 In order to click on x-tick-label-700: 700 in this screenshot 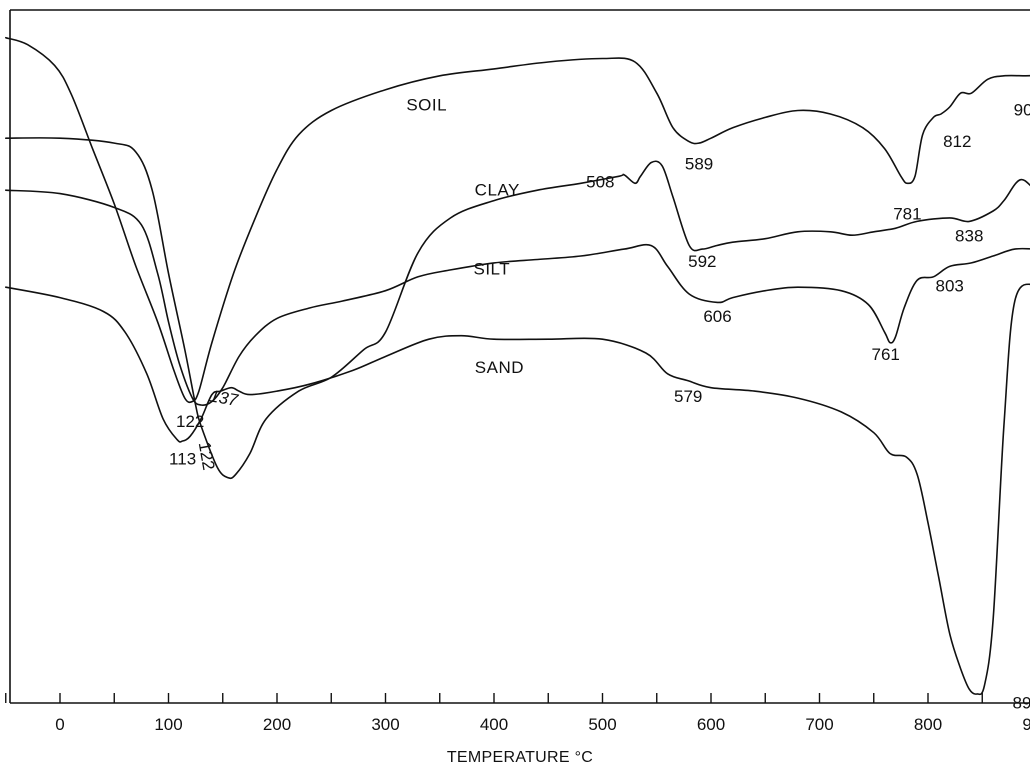, I will do `click(819, 724)`.